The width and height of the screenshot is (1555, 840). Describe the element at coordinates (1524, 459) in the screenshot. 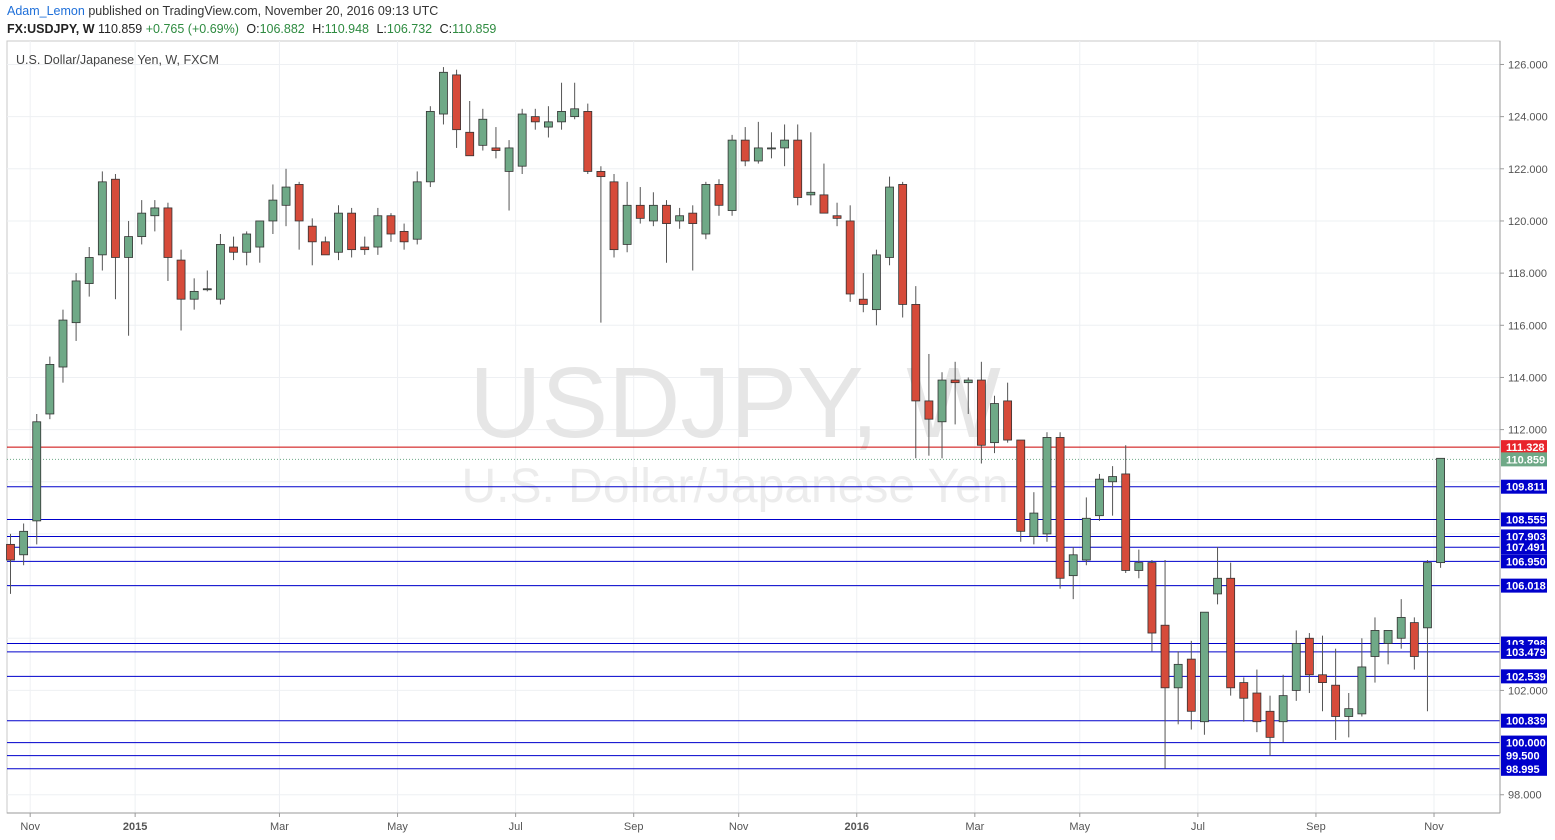

I see `last-price-tag-bg` at that location.